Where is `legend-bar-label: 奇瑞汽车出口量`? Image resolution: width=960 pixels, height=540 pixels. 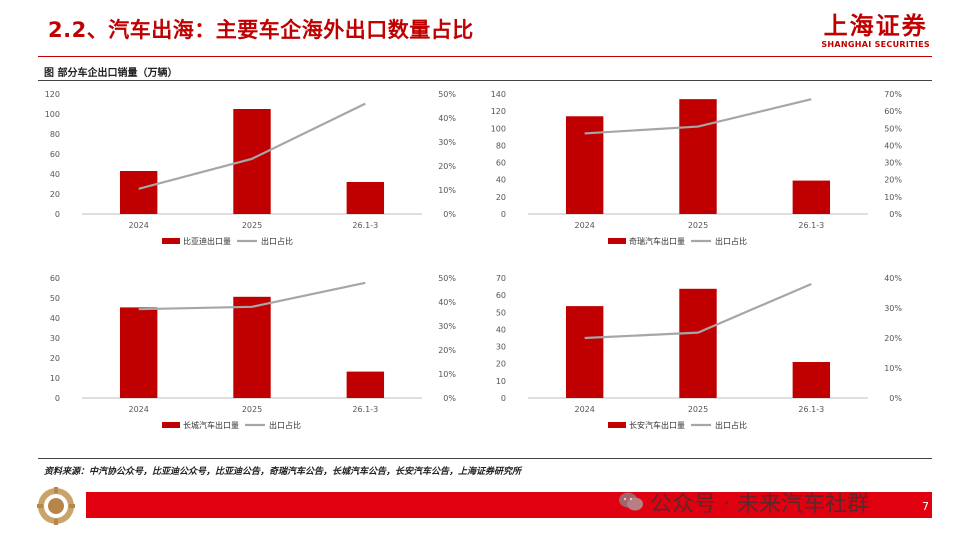
legend-bar-label: 奇瑞汽车出口量 is located at coordinates (657, 241).